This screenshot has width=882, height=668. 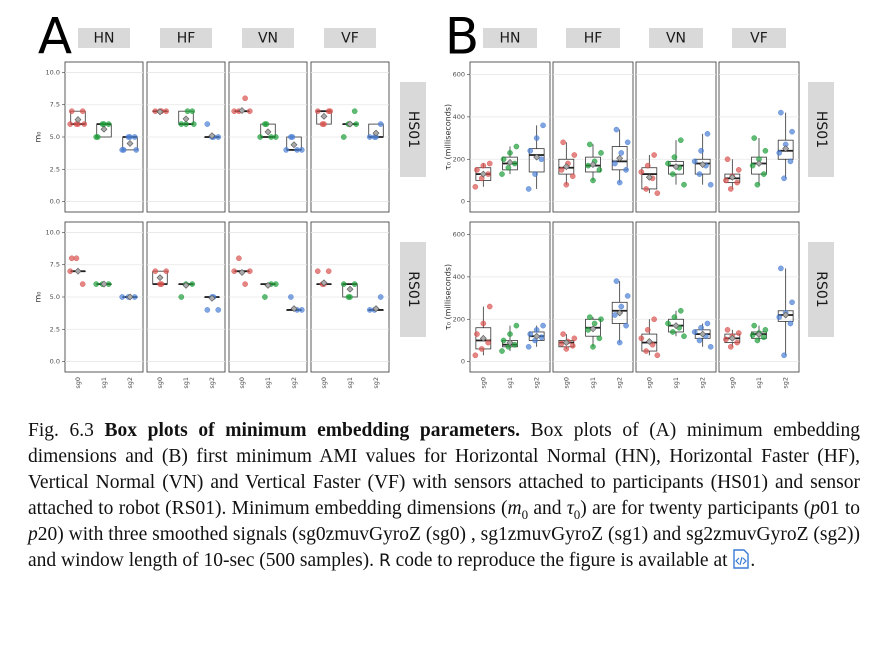 What do you see at coordinates (55, 137) in the screenshot?
I see `y-tick-label: 5.0` at bounding box center [55, 137].